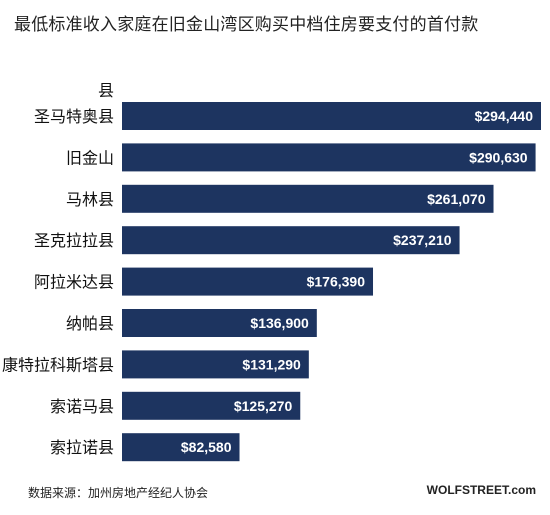  Describe the element at coordinates (456, 199) in the screenshot. I see `bar-value-label: $261,070` at that location.